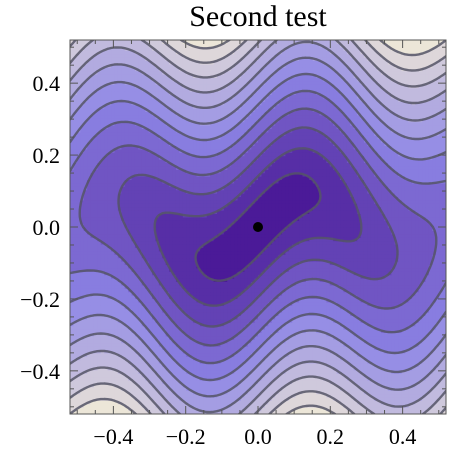 The height and width of the screenshot is (458, 450). Describe the element at coordinates (40, 371) in the screenshot. I see `y-tick-label: −0.4` at that location.